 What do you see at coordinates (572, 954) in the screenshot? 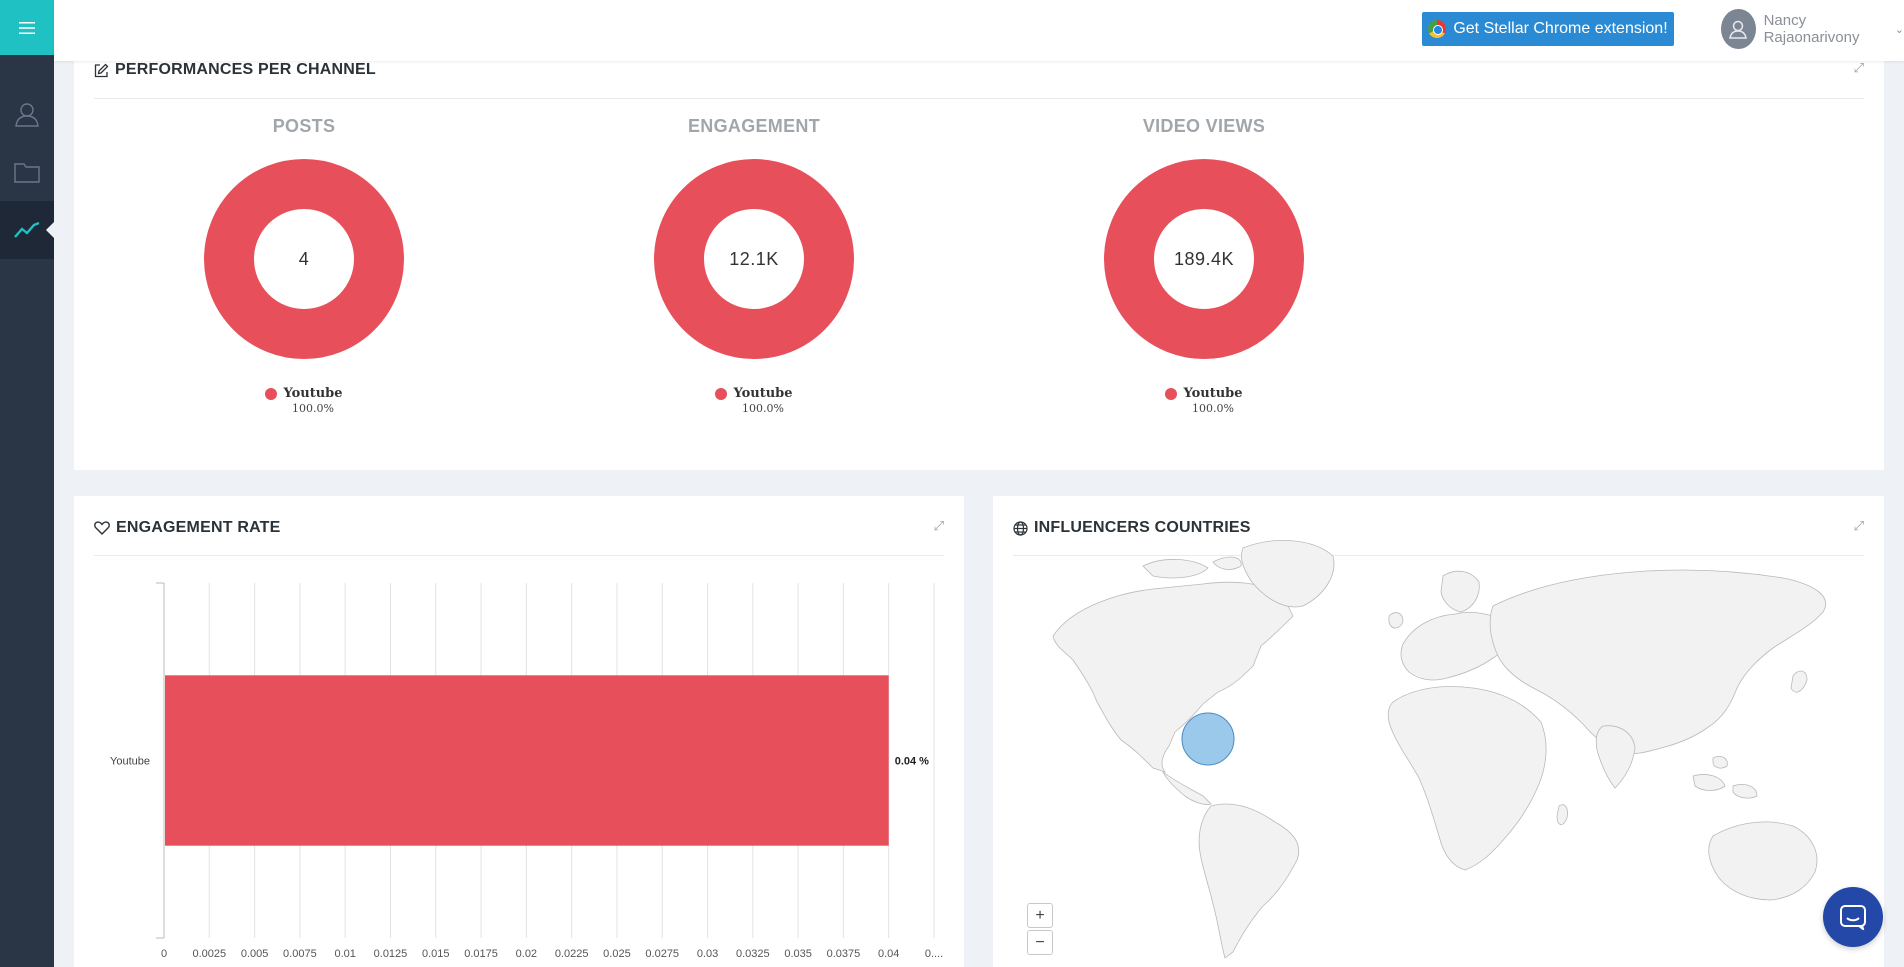
I see `x-tick-label: 0.0225` at bounding box center [572, 954].